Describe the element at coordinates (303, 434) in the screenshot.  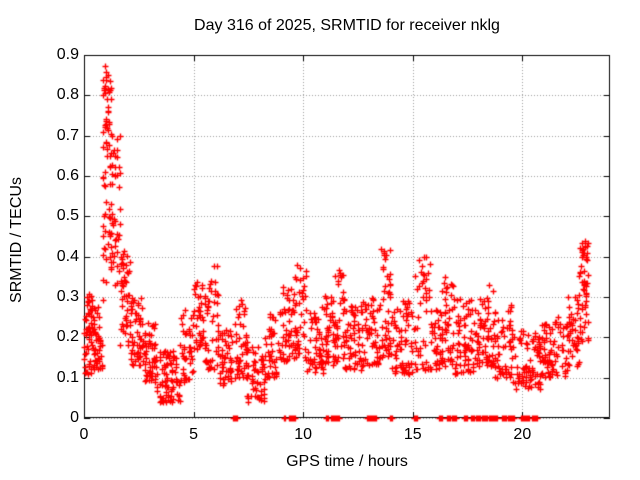
I see `x-tick-label: 10` at that location.